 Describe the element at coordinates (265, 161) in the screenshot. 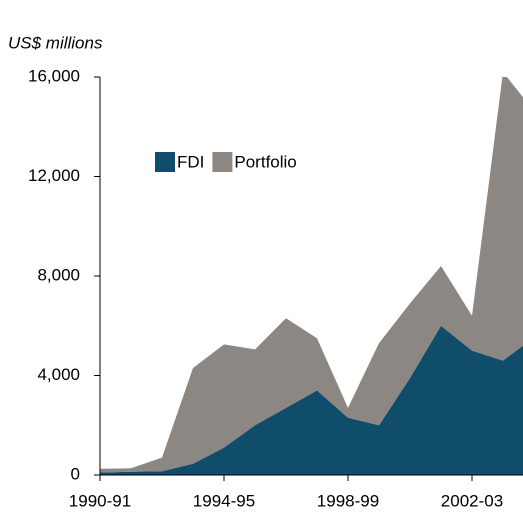

I see `legend-label: Portfolio` at that location.